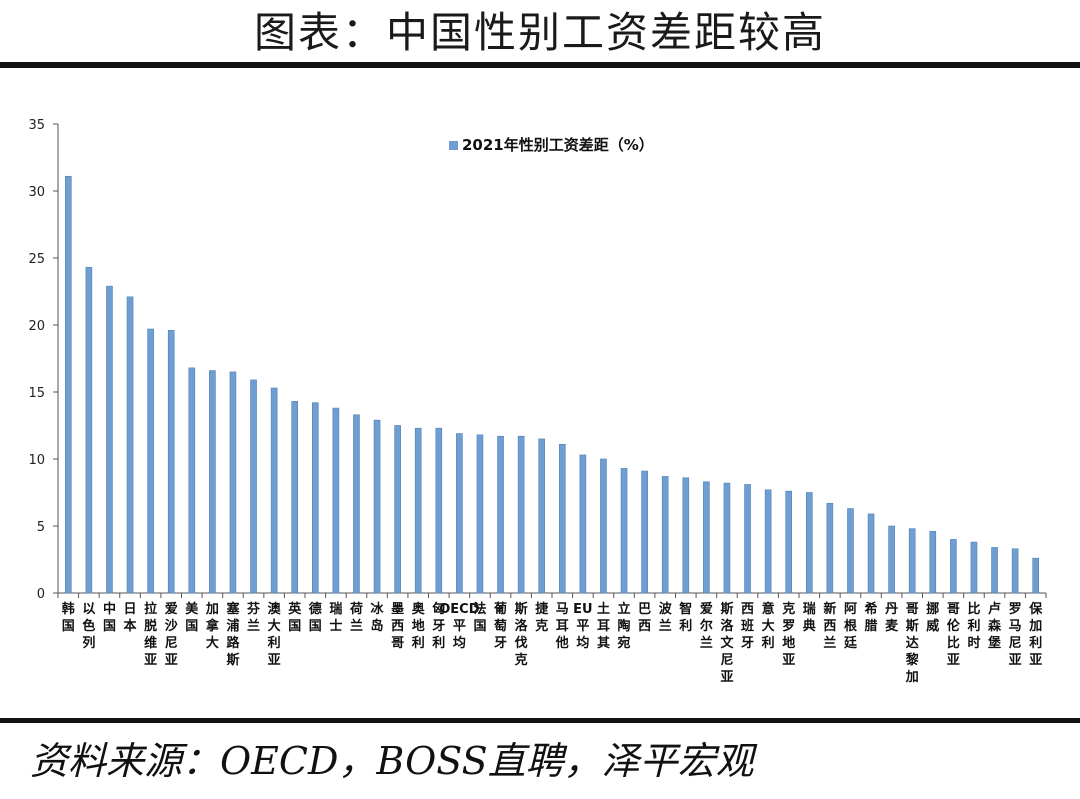 This screenshot has width=1080, height=799. Describe the element at coordinates (540, 720) in the screenshot. I see `bottom-rule` at that location.